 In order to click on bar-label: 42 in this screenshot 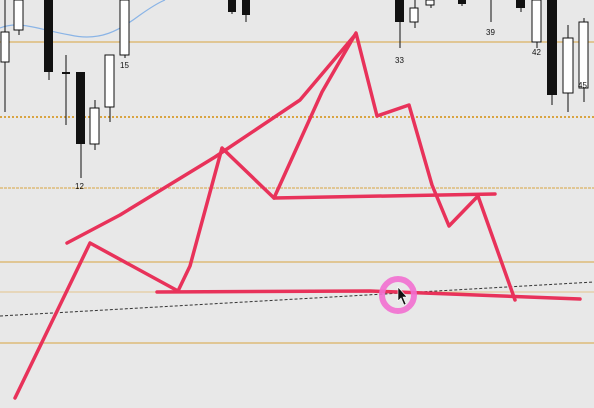, I will do `click(536, 52)`.